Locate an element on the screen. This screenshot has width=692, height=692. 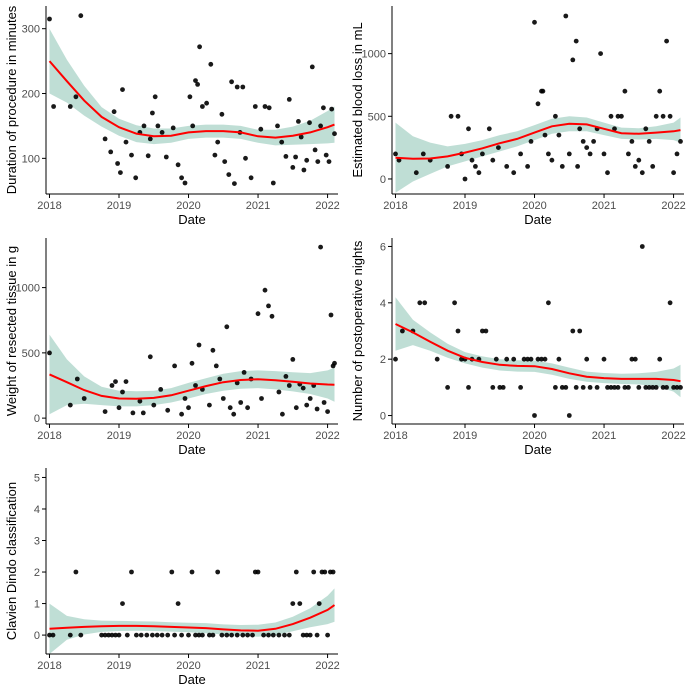
x-tick-label: 2022 is located at coordinates (327, 666).